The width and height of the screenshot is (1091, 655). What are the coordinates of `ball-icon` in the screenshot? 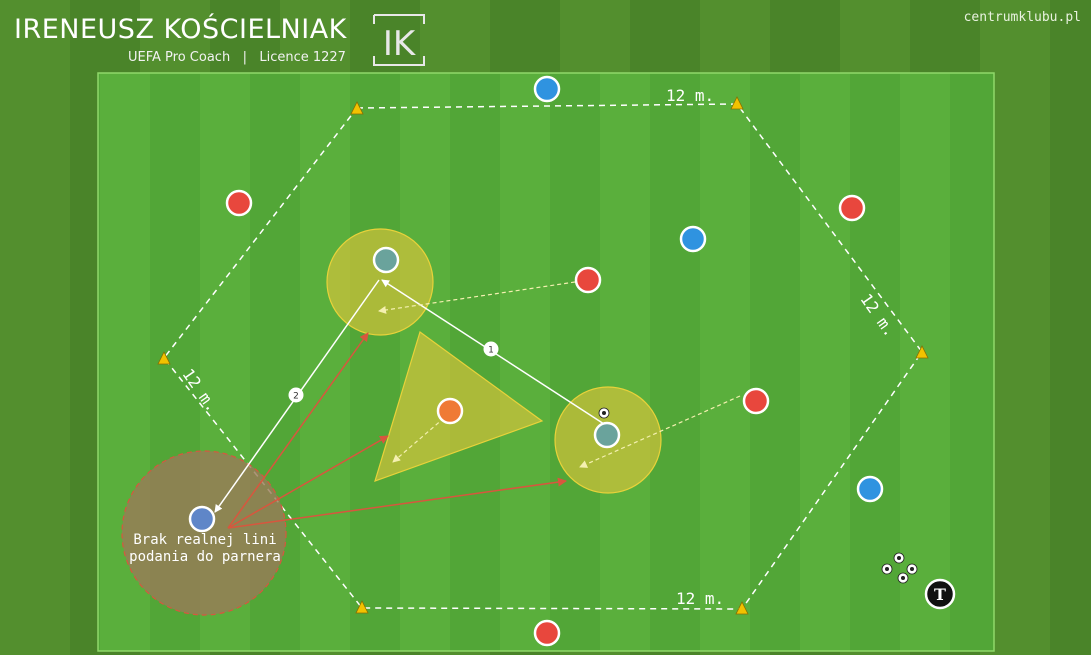 It's located at (604, 413).